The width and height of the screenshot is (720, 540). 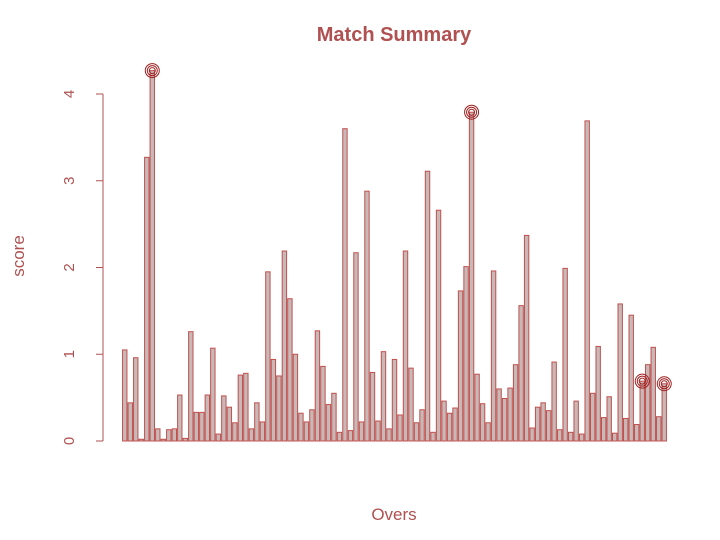 What do you see at coordinates (69, 181) in the screenshot?
I see `y-tick-label: 3` at bounding box center [69, 181].